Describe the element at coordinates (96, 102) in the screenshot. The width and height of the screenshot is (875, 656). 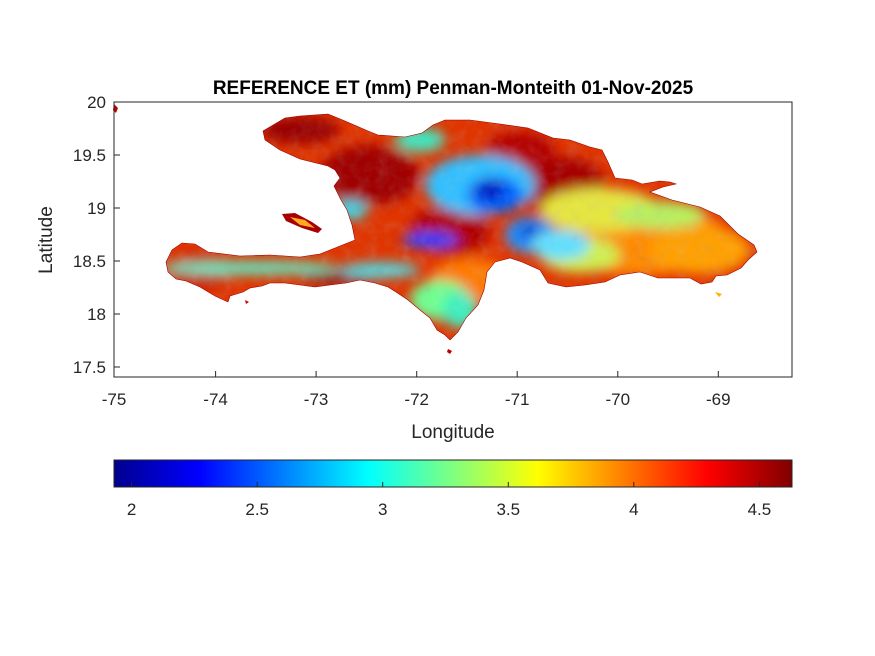
I see `y-tick-label: 20` at that location.